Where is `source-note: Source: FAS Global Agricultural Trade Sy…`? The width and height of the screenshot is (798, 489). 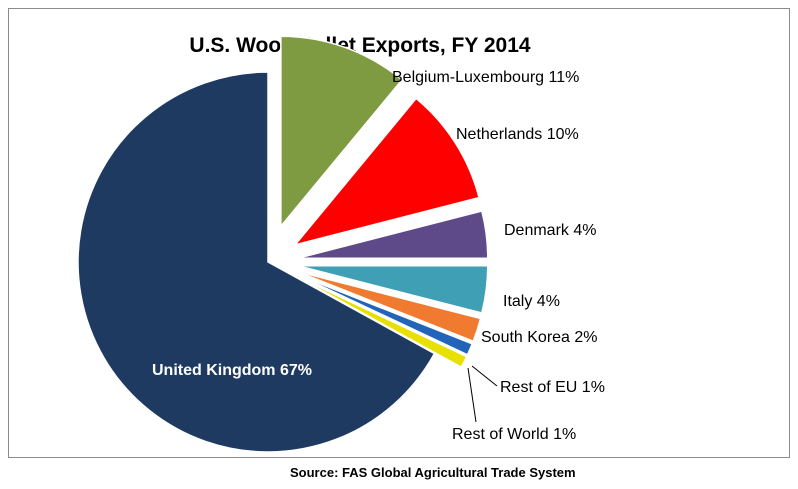
source-note: Source: FAS Global Agricultural Trade Sy… is located at coordinates (433, 472).